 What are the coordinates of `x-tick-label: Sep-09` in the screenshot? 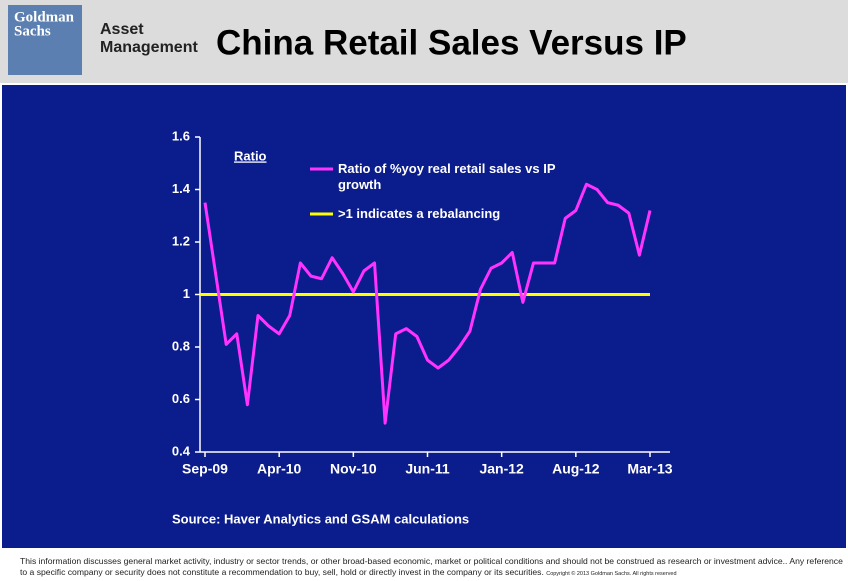 It's located at (205, 469).